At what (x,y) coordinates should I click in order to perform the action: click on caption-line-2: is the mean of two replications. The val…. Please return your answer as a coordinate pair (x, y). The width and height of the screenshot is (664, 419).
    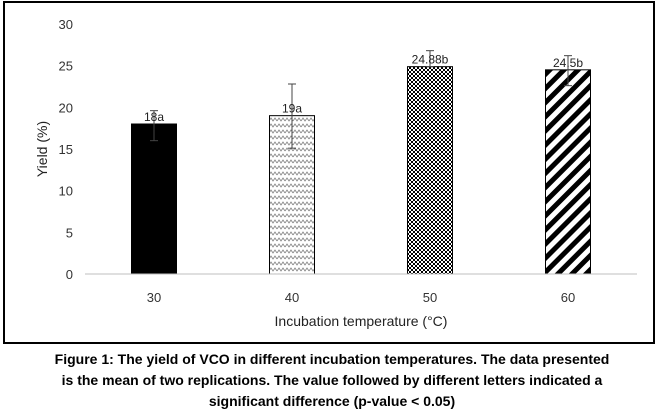
    Looking at the image, I should click on (332, 380).